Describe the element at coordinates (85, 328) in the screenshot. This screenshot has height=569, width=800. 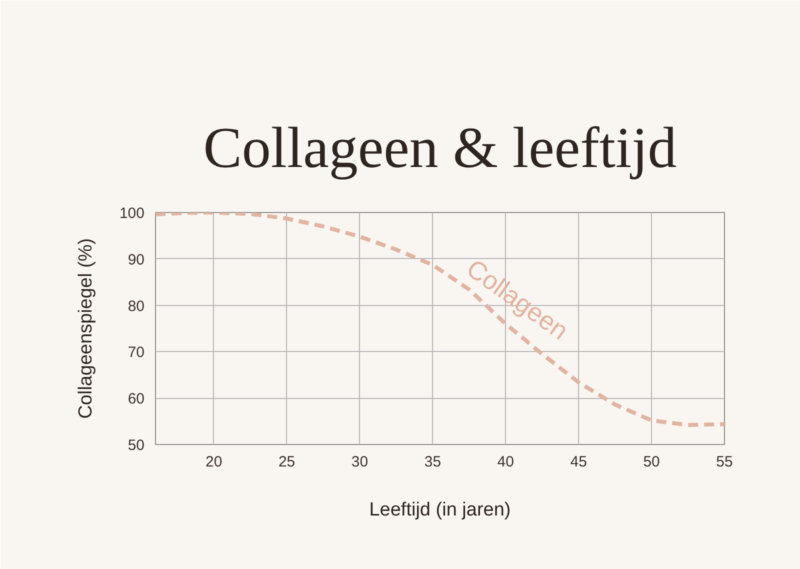
I see `y-axis-title: Collageenspiegel (%)` at that location.